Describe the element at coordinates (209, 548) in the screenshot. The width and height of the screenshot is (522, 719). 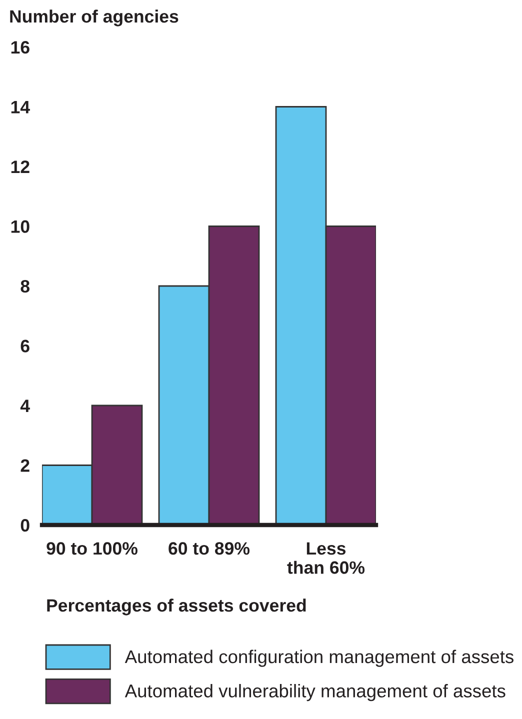
I see `x-tick-label: 60 to 89%` at that location.